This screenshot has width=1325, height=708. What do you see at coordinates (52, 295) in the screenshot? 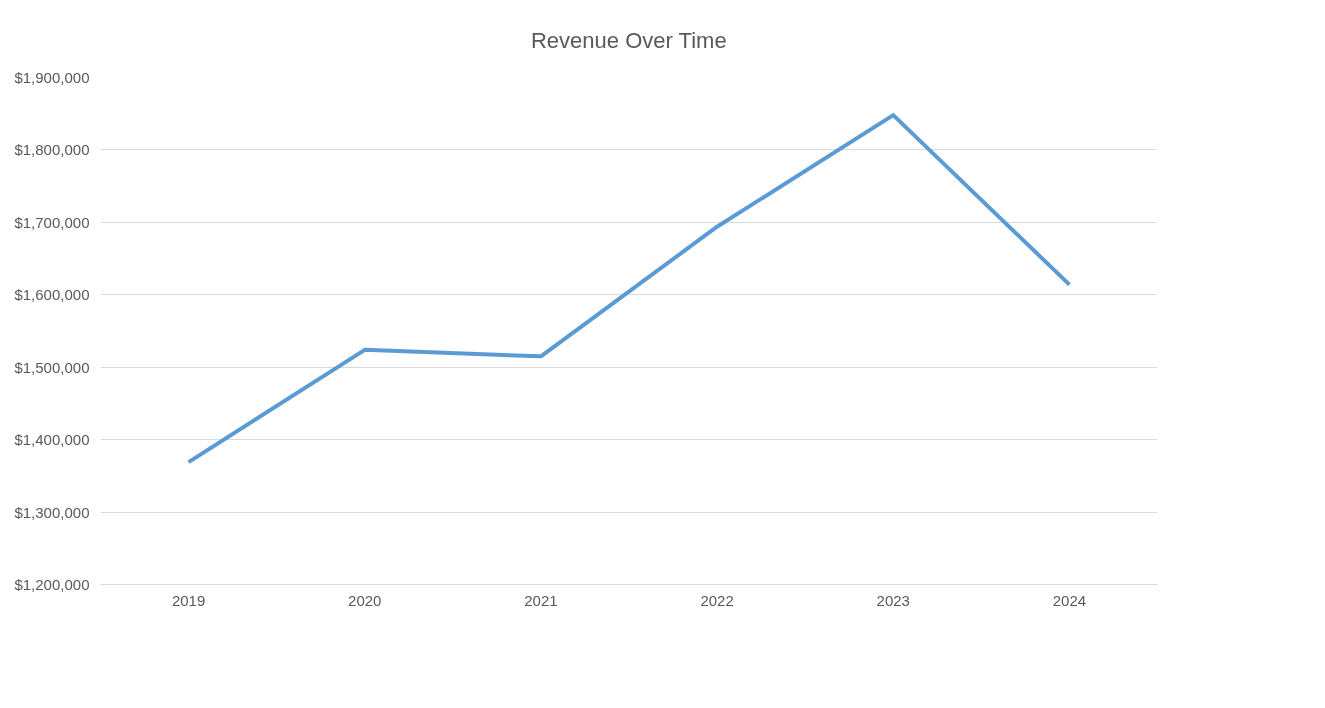
I see `y-tick-label: $1,600,000` at bounding box center [52, 295].